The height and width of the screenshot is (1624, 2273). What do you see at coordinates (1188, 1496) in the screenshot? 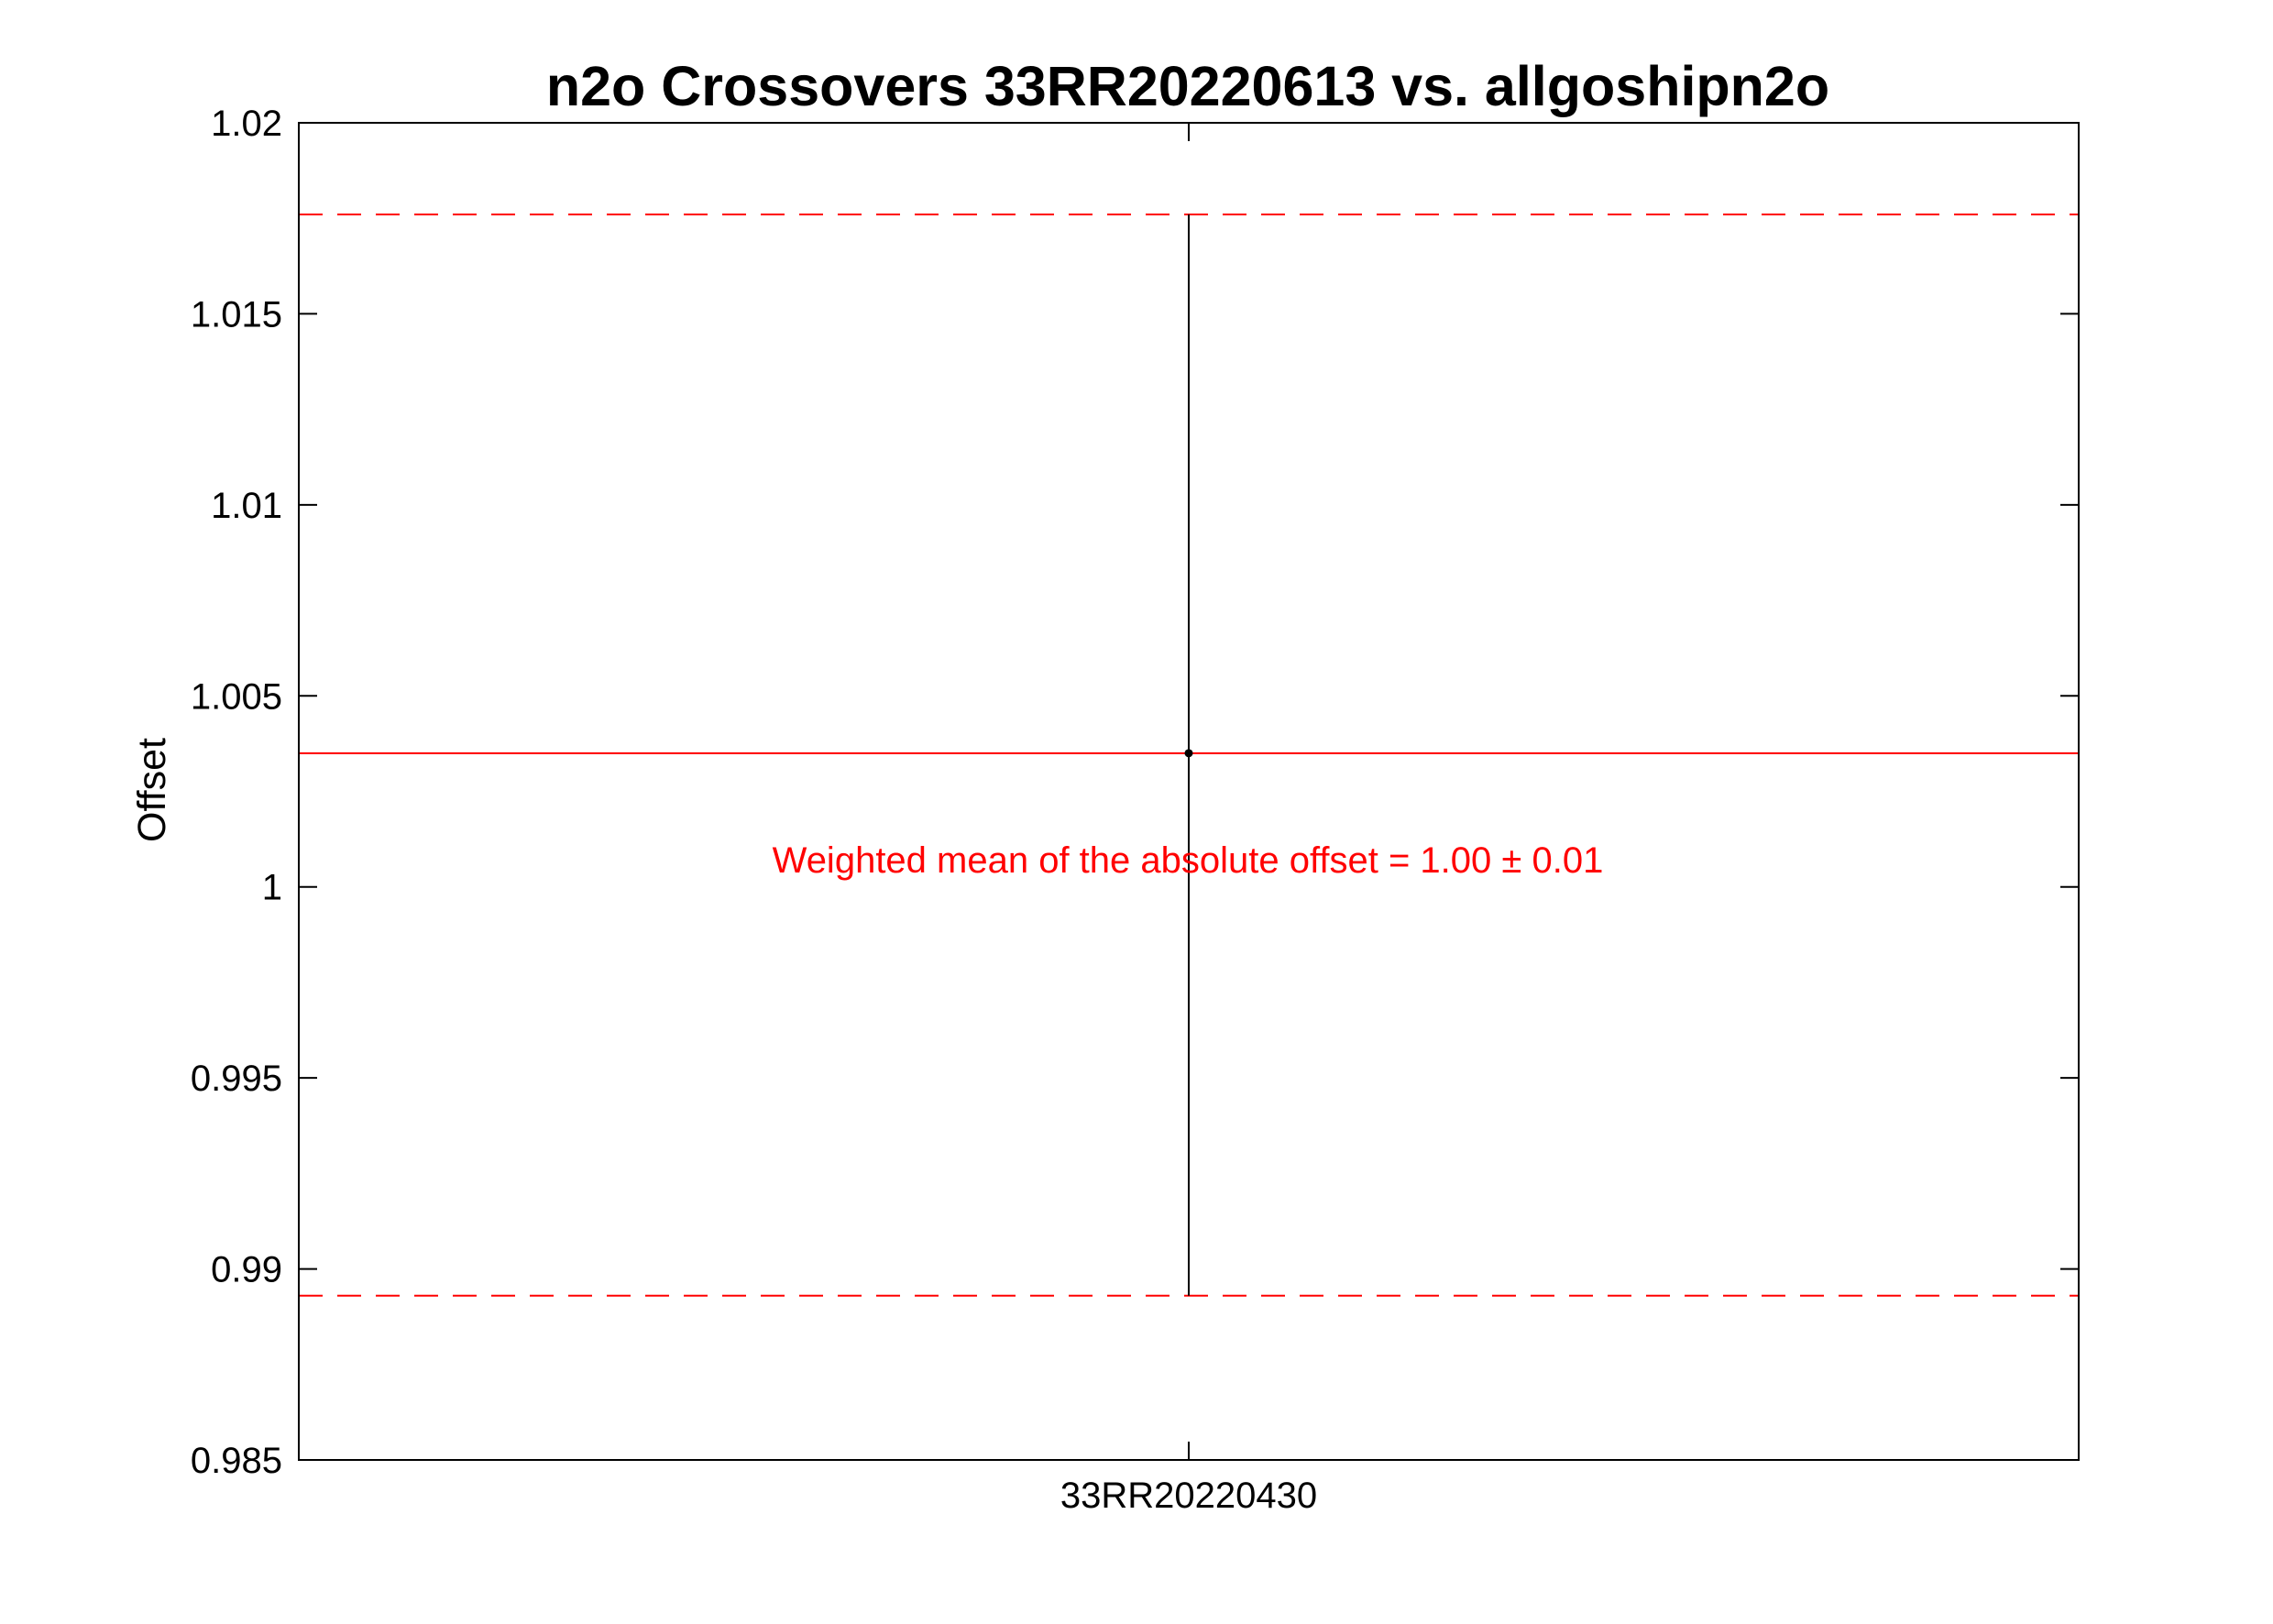
I see `x-tick-label: 33RR20220430` at bounding box center [1188, 1496].